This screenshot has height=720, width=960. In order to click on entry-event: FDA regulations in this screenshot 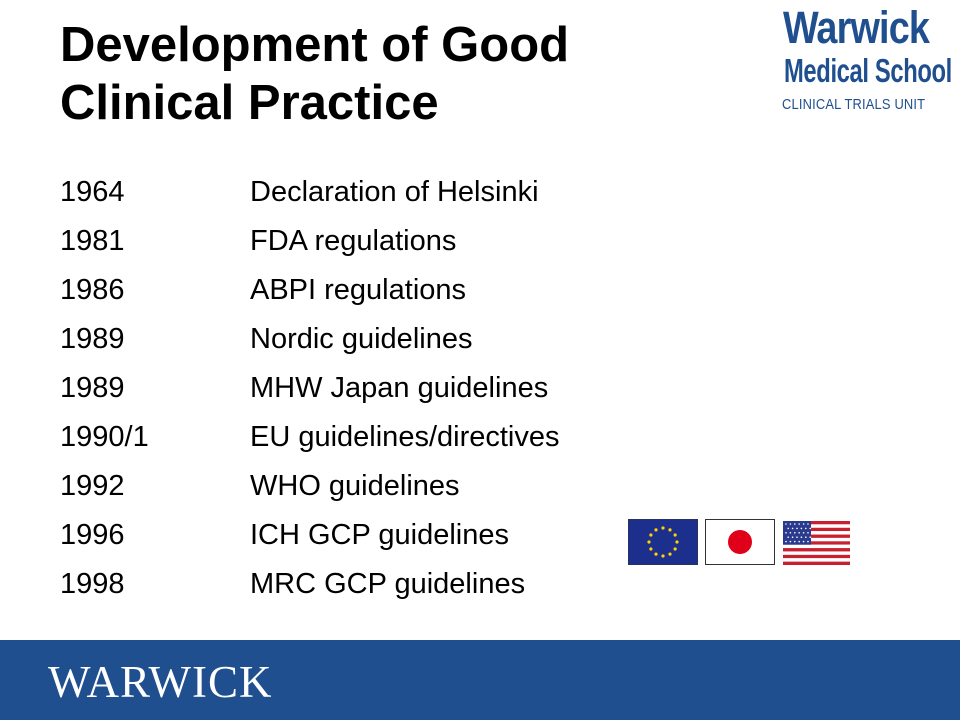, I will do `click(353, 241)`.